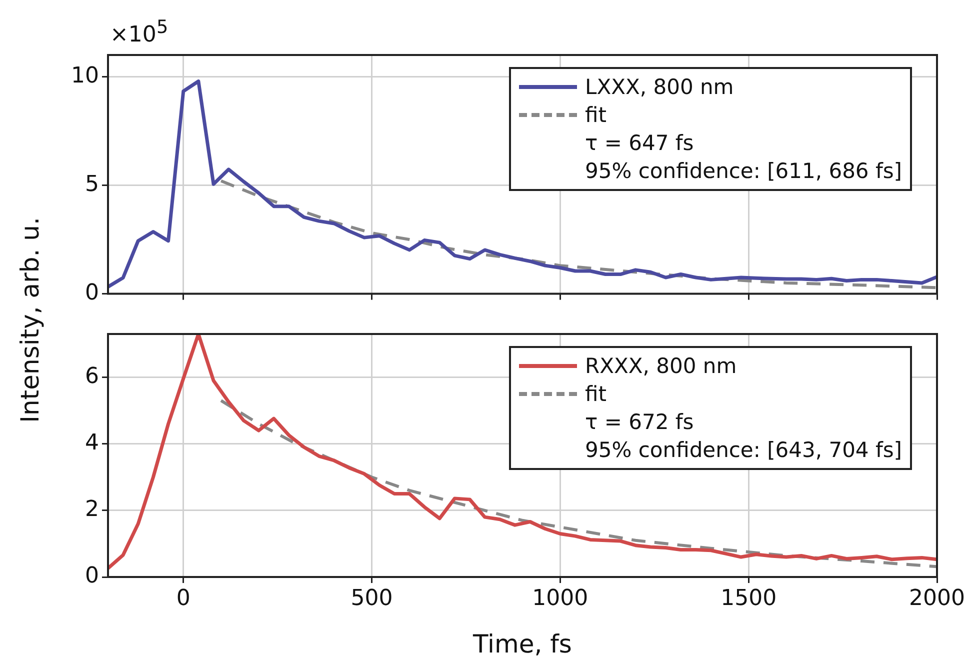 This screenshot has width=974, height=661. What do you see at coordinates (748, 598) in the screenshot?
I see `x-tick-label: 1500` at bounding box center [748, 598].